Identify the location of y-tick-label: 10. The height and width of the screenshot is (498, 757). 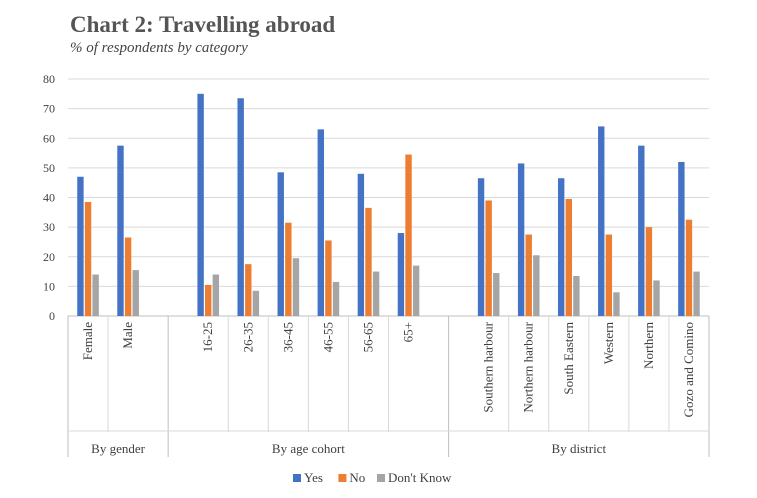
(49, 286).